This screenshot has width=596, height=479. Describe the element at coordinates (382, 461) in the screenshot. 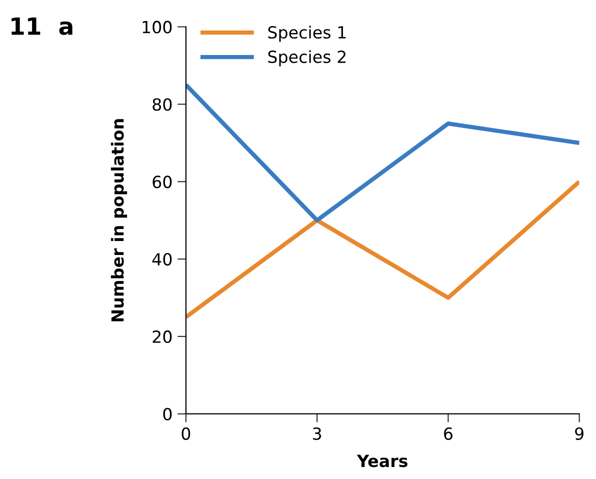

I see `x-axis-title: Years` at that location.